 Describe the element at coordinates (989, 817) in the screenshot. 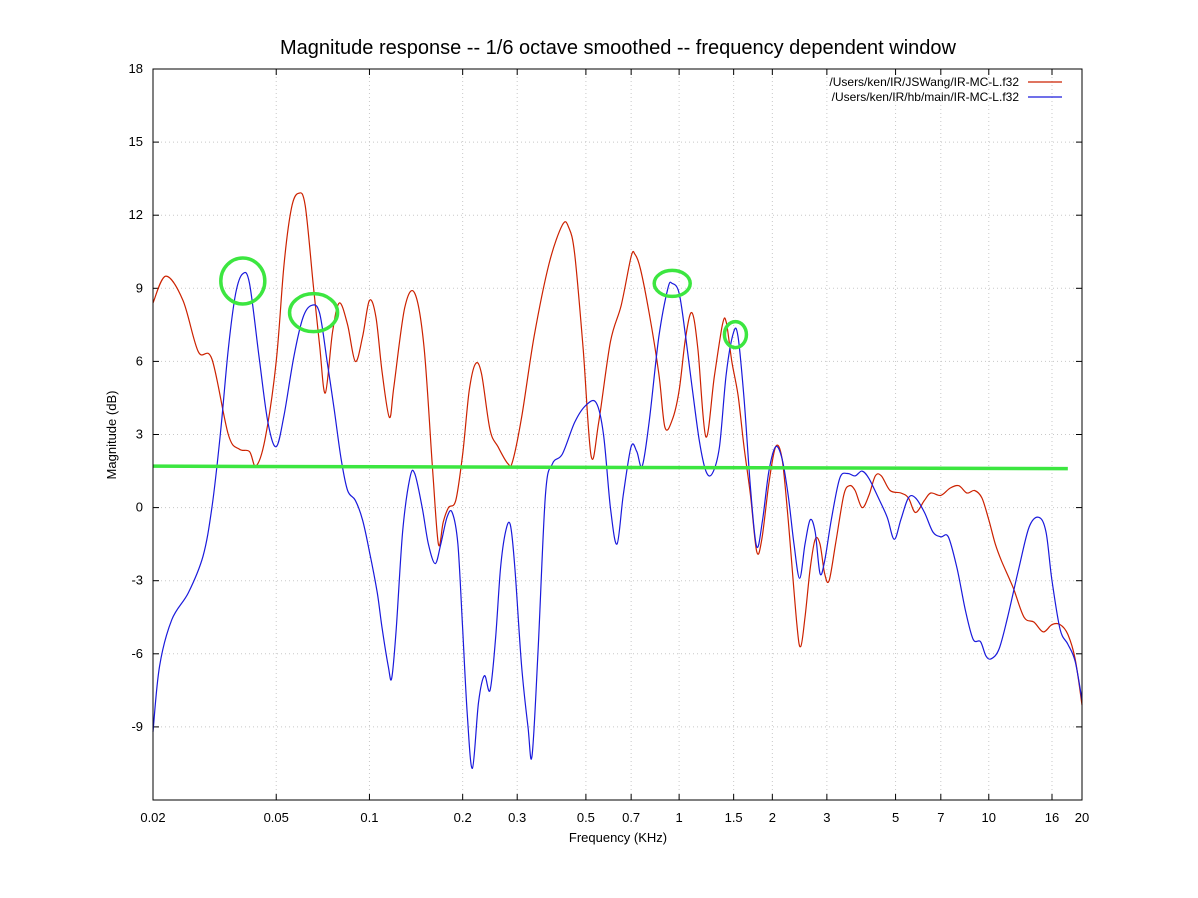

I see `x-tick-label: 10` at that location.